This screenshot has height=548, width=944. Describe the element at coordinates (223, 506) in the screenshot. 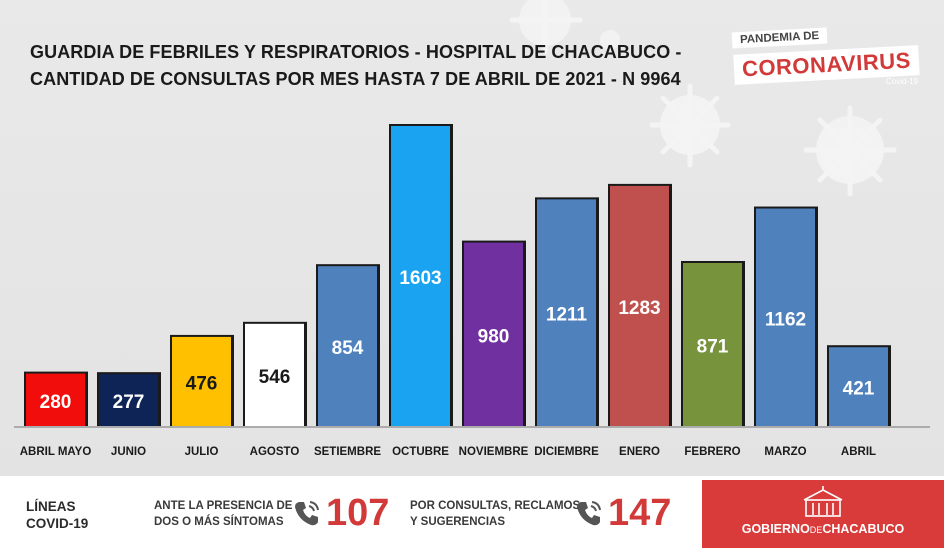

I see `footer-text-symptoms-a: ANTE LA PRESENCIA DE` at that location.